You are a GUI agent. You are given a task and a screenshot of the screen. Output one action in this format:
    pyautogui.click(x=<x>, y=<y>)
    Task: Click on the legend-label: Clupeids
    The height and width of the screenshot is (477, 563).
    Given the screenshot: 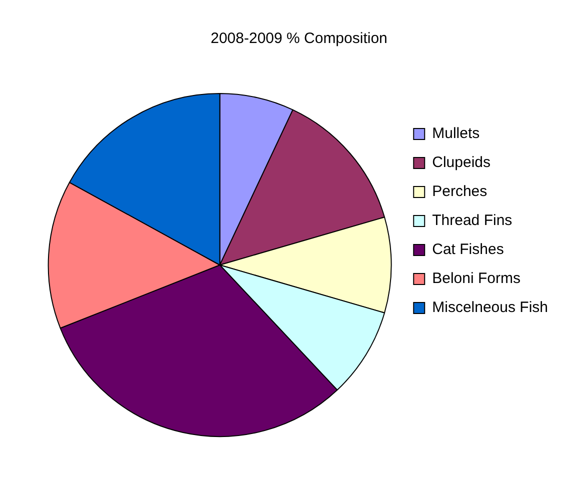 What is the action you would take?
    pyautogui.click(x=461, y=163)
    